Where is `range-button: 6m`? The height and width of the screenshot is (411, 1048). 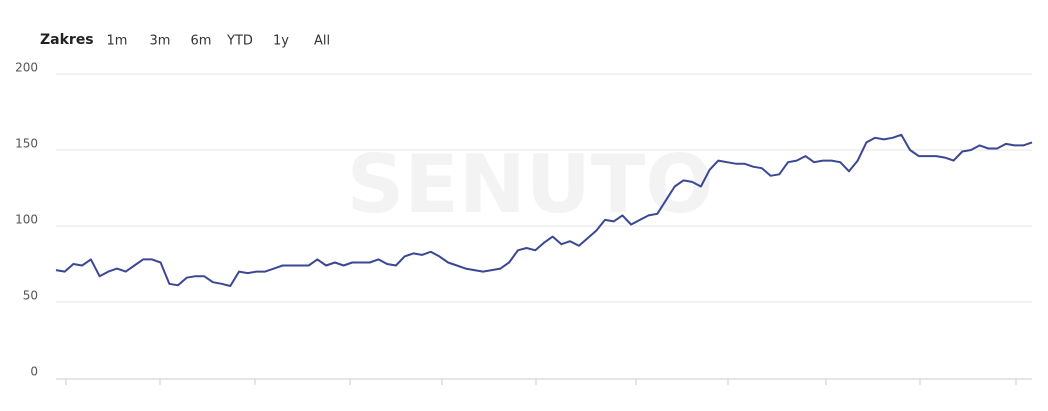 range-button: 6m is located at coordinates (201, 41).